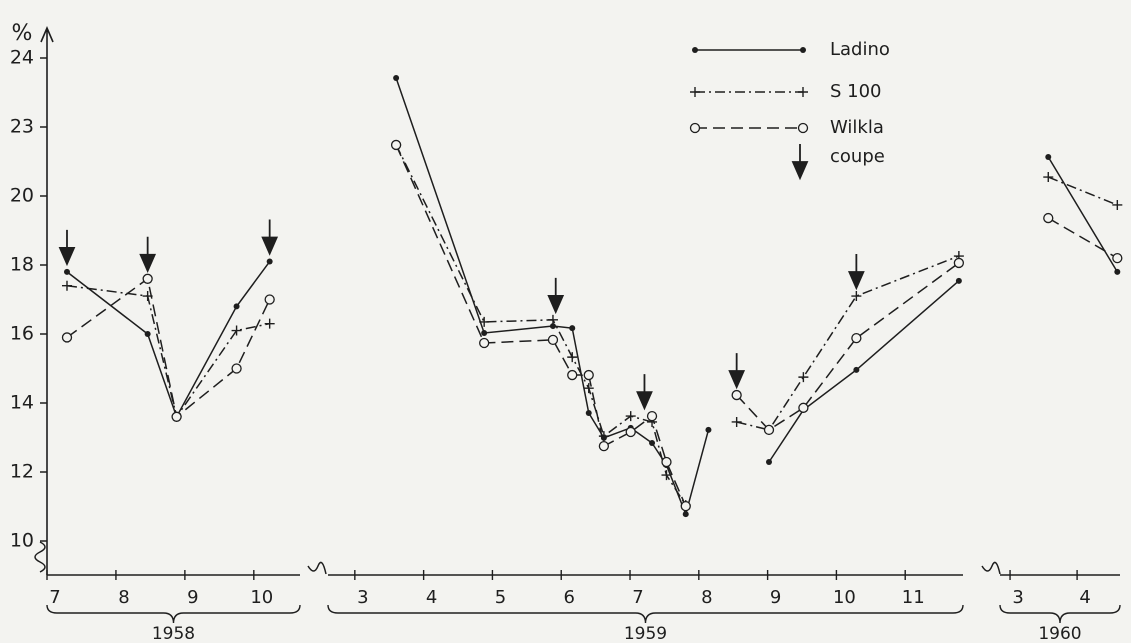 This screenshot has width=1131, height=643. What do you see at coordinates (22, 265) in the screenshot?
I see `y-tick-label: 18` at bounding box center [22, 265].